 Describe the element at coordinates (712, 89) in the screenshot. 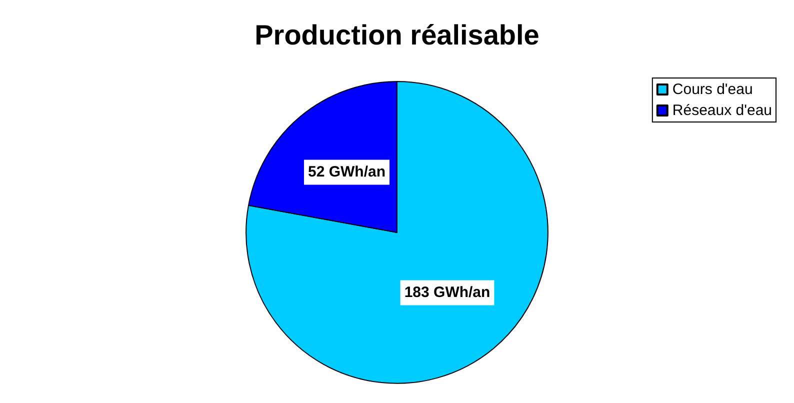

I see `legend-label: Cours d'eau` at that location.